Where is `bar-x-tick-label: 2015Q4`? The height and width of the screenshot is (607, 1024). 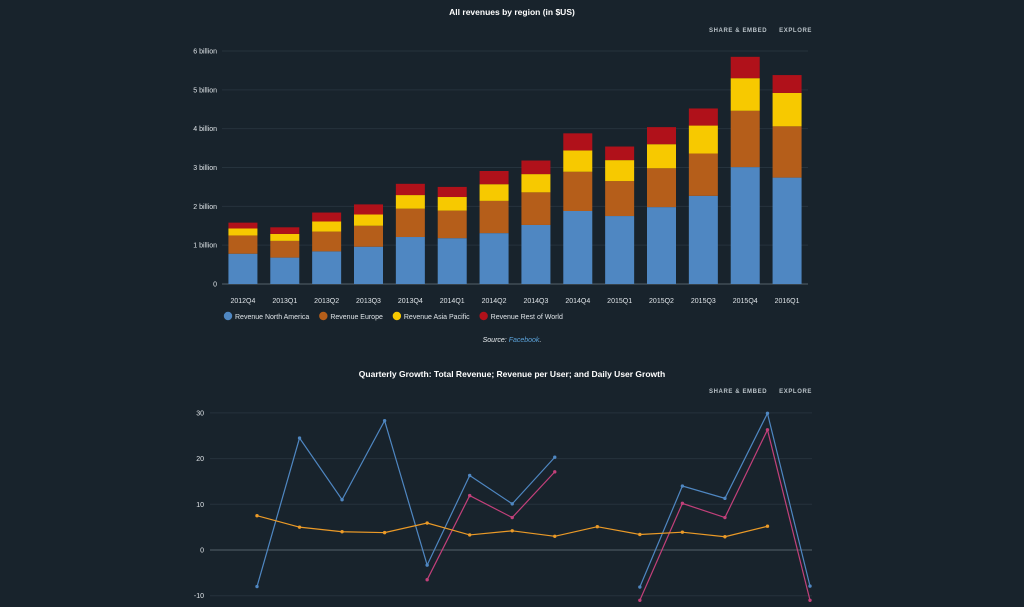
bar-x-tick-label: 2015Q4 is located at coordinates (745, 301).